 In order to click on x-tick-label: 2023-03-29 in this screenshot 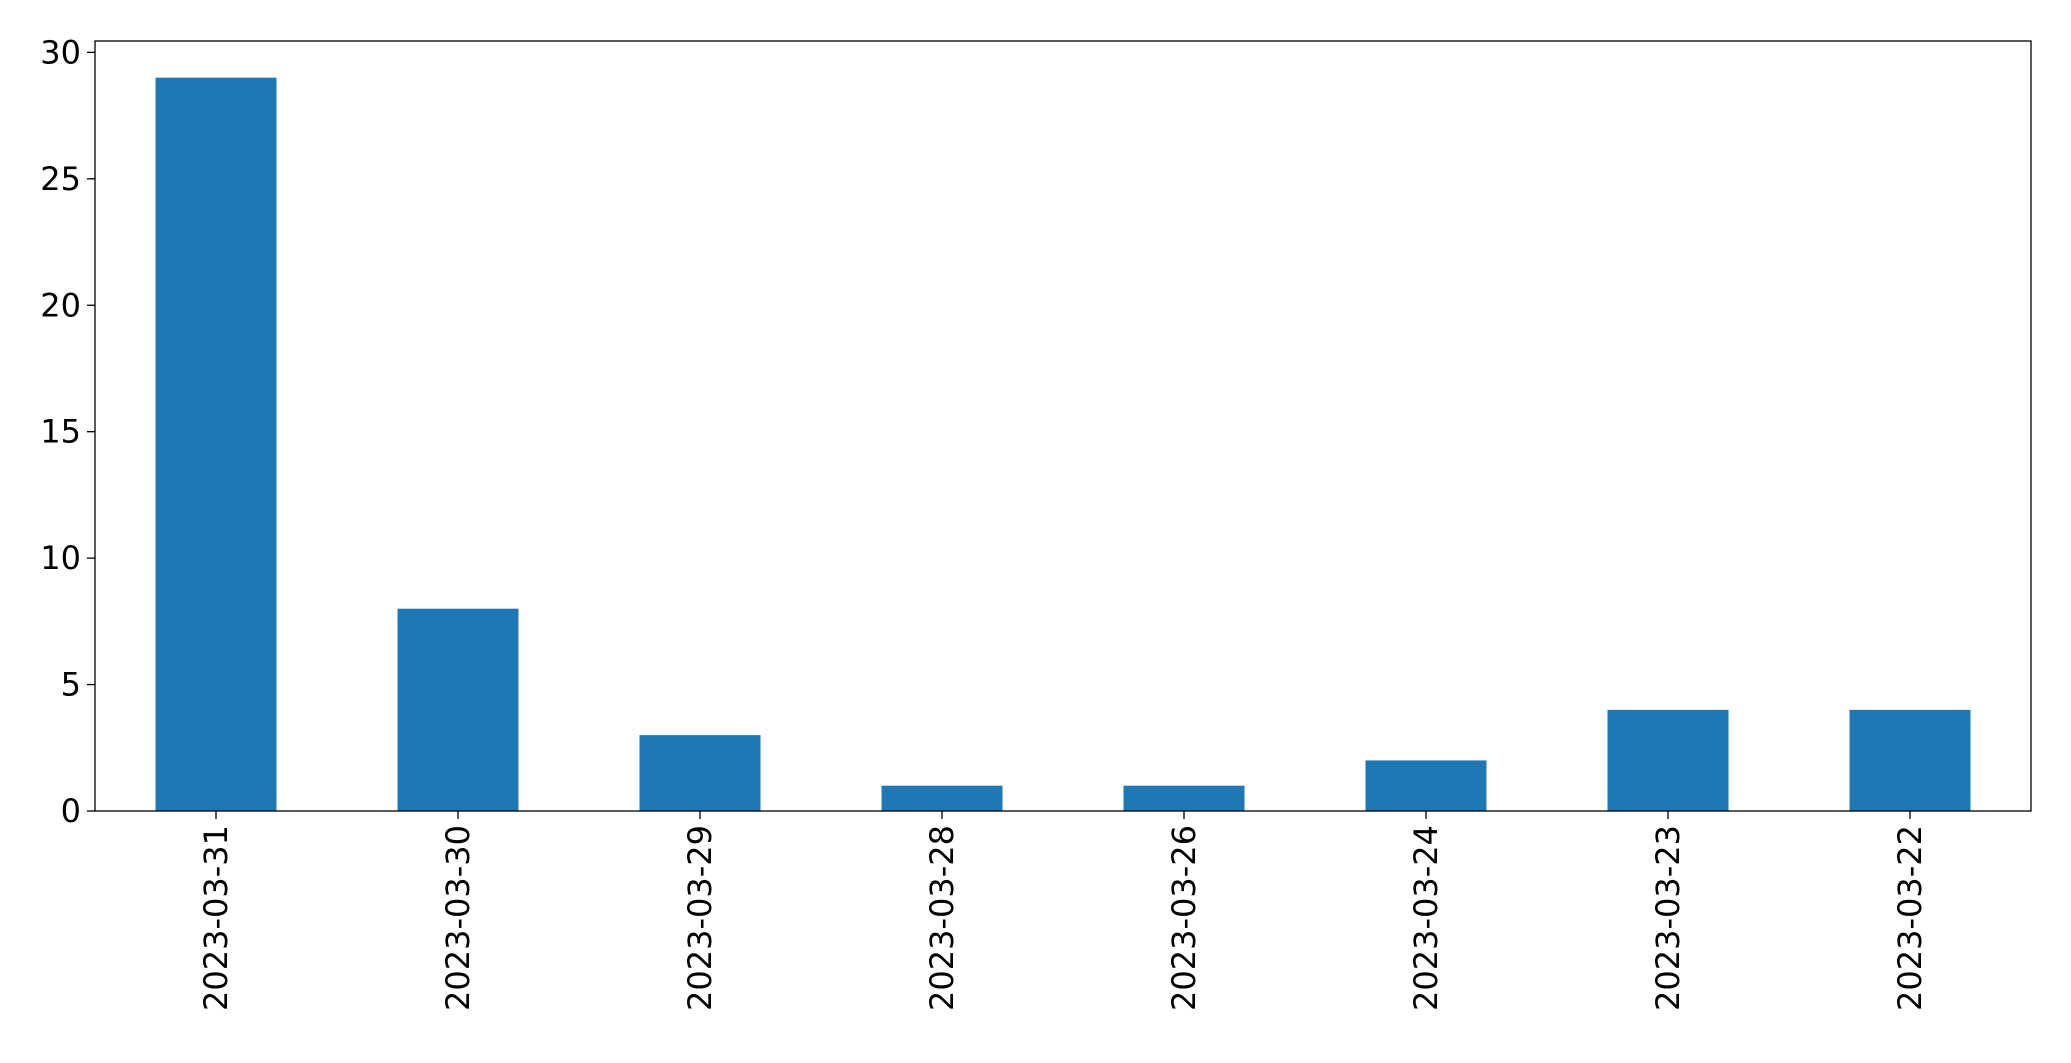, I will do `click(700, 918)`.